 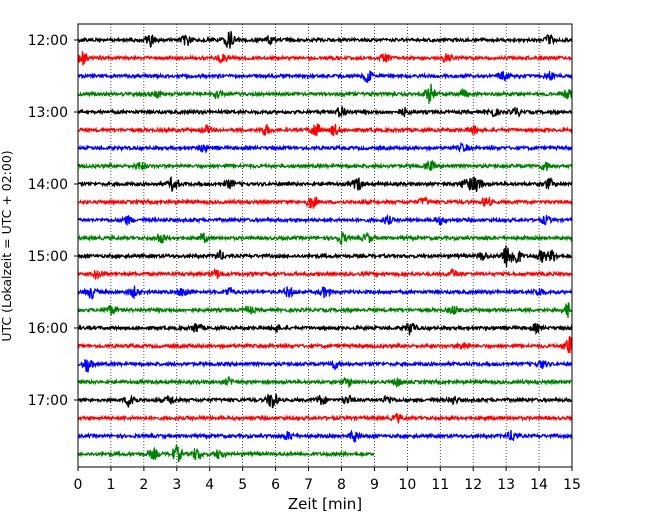 I want to click on y-tick-label: 12:00, so click(x=48, y=41).